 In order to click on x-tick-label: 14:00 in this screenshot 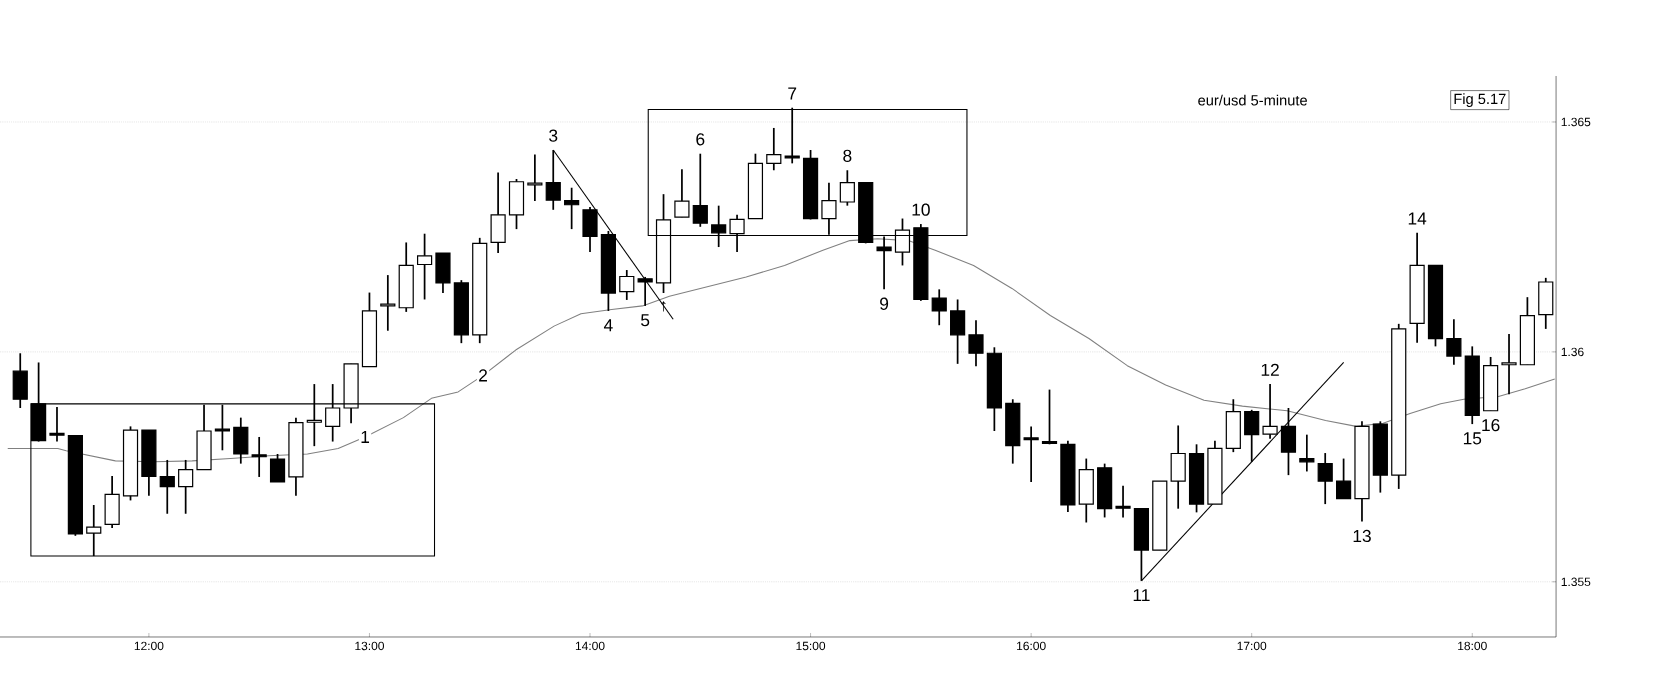, I will do `click(590, 646)`.